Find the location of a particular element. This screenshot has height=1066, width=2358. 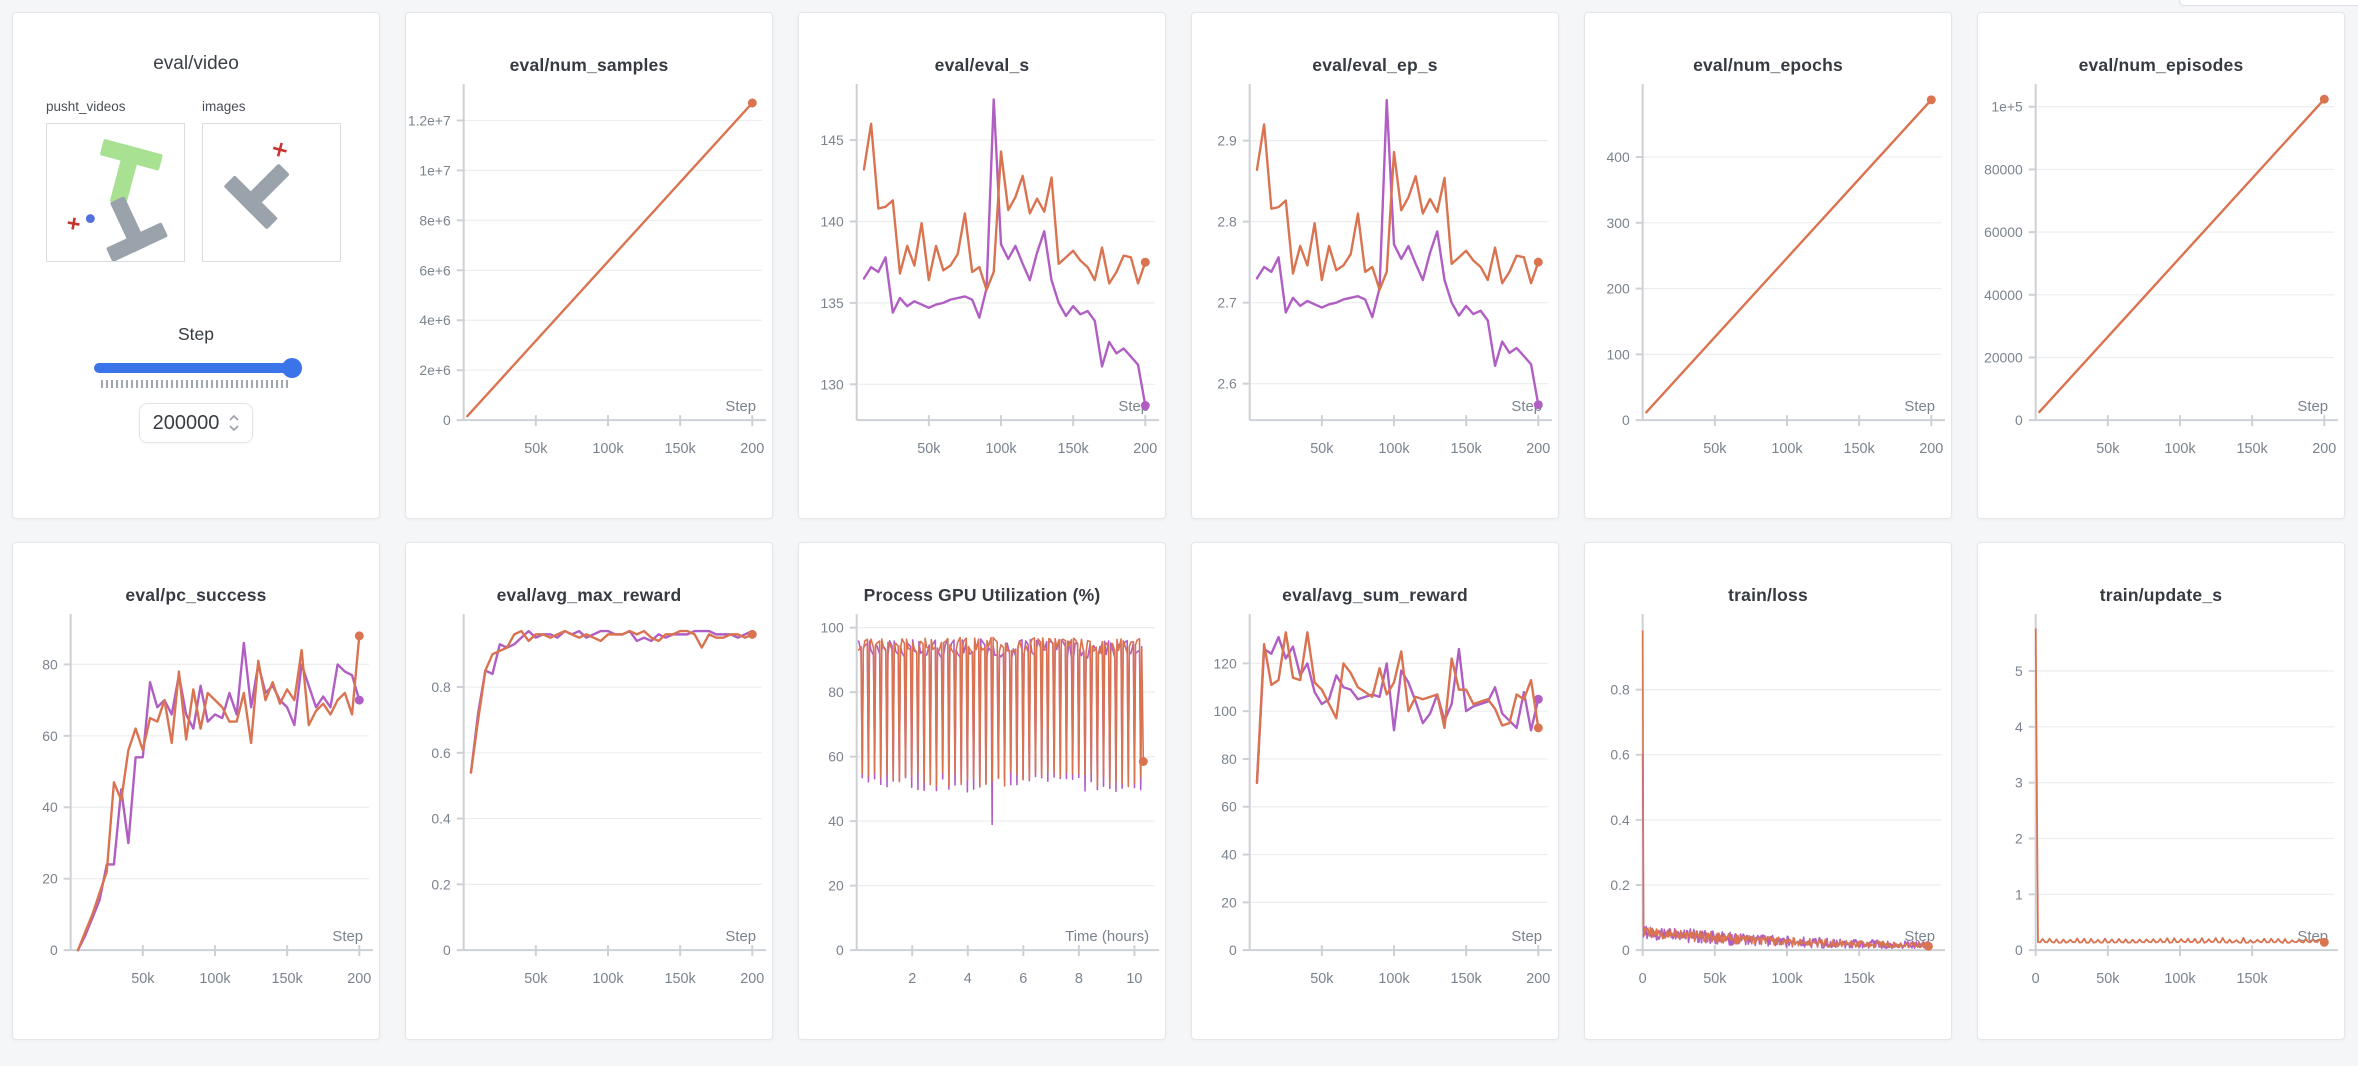

chart-canvas-eval-avg-max-reward: 0 0.2 0.4 0.6 0.8 50k 100k 150k 200 Step is located at coordinates (589, 816).